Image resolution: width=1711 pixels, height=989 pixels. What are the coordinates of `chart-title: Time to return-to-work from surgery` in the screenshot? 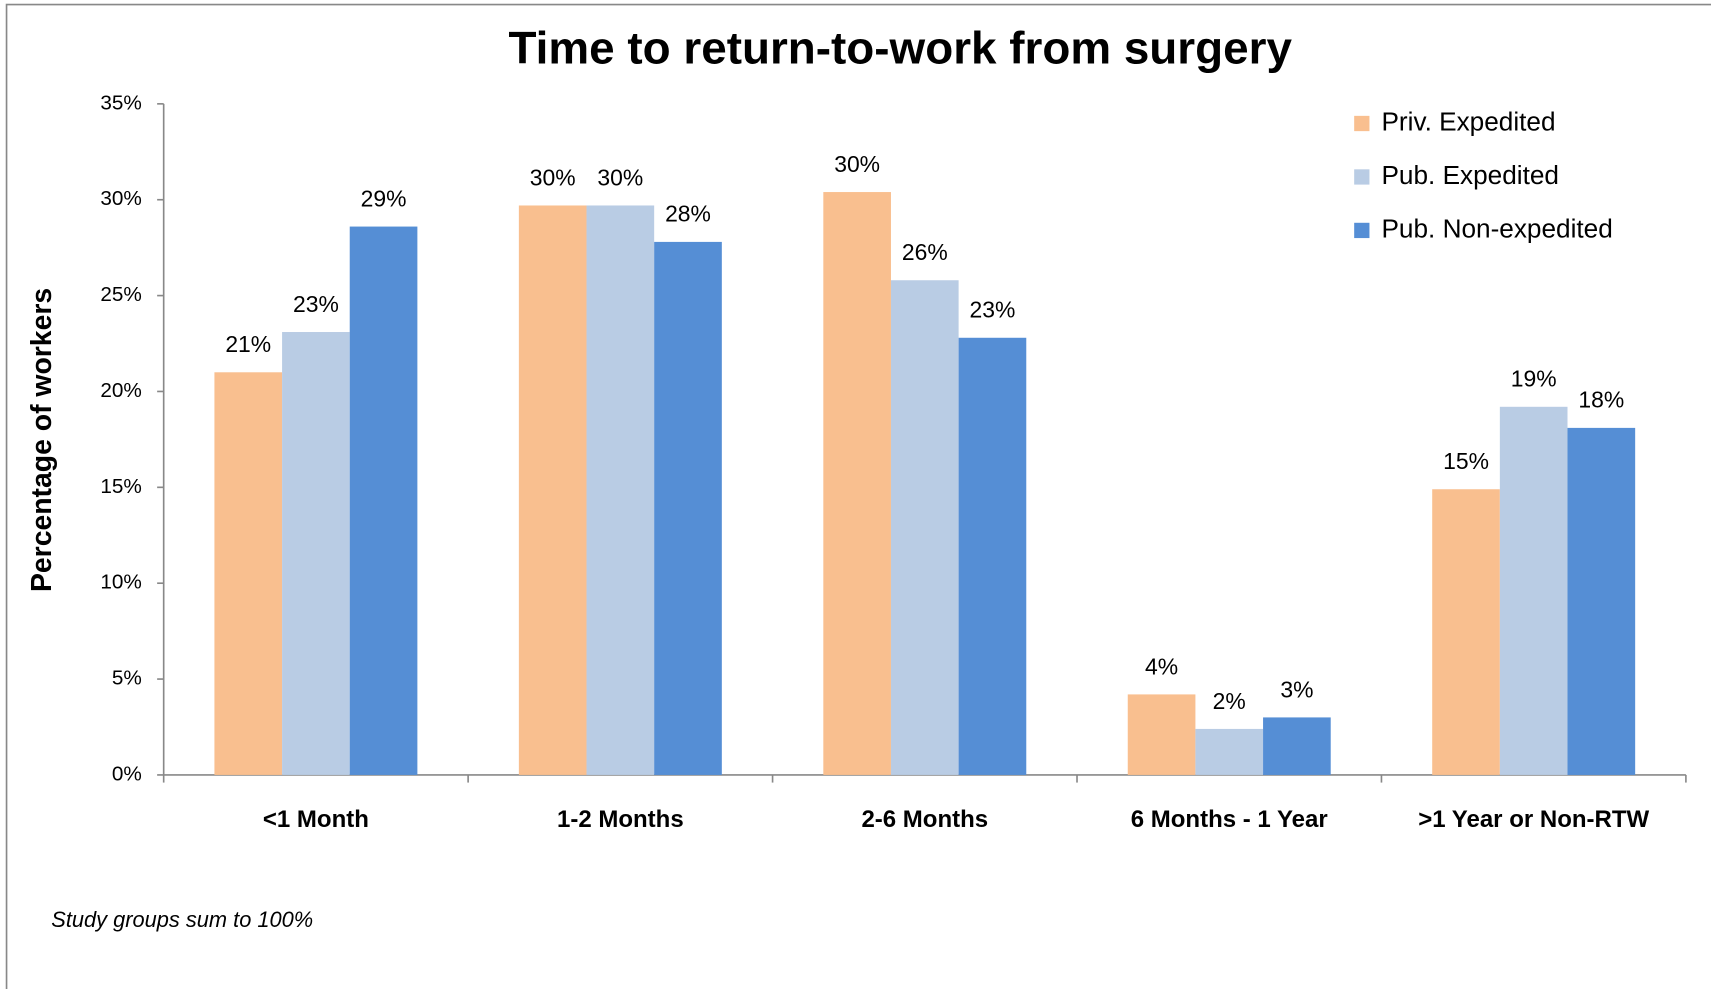 It's located at (901, 48).